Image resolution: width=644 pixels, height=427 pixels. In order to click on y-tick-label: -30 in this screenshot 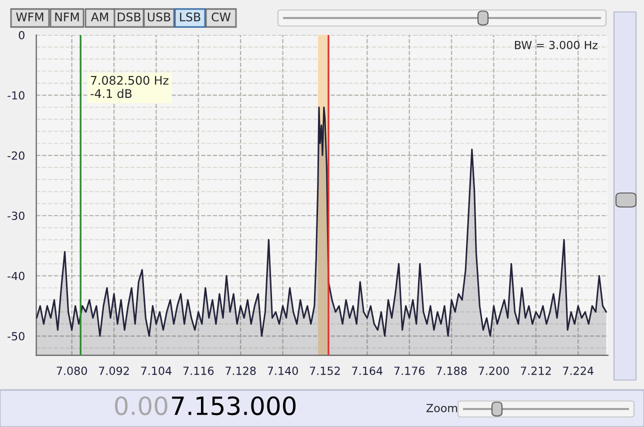, I will do `click(16, 216)`.